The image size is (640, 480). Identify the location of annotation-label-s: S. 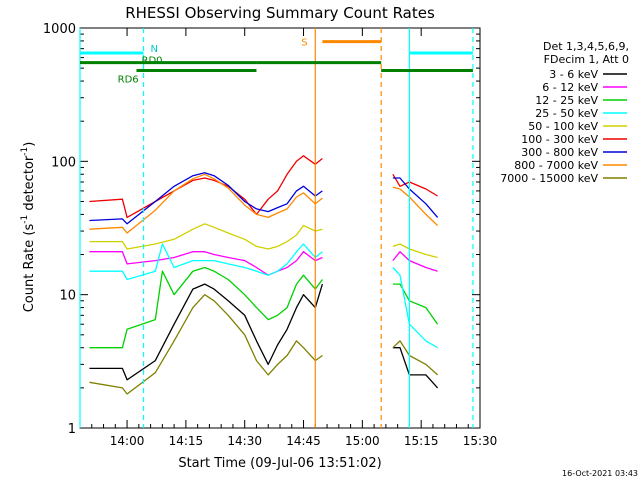
(304, 43).